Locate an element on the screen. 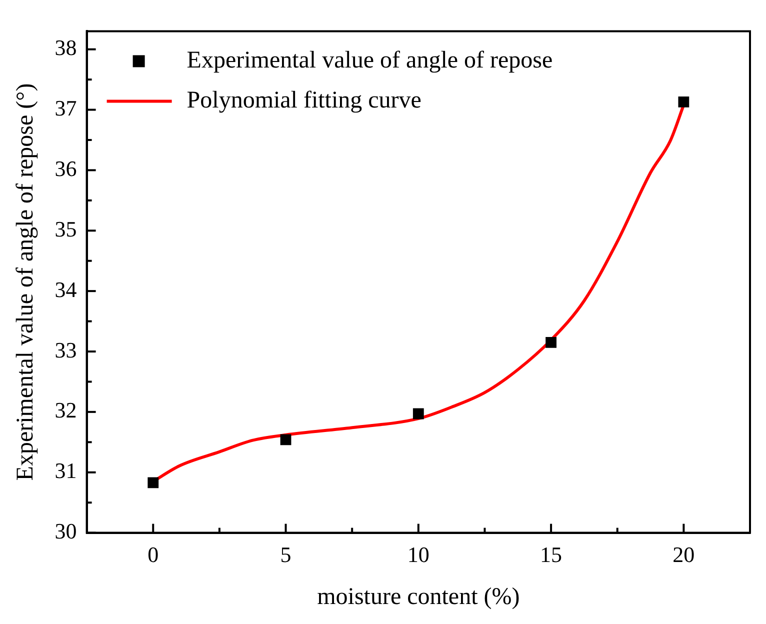  y-tick-label: 31 is located at coordinates (65, 471).